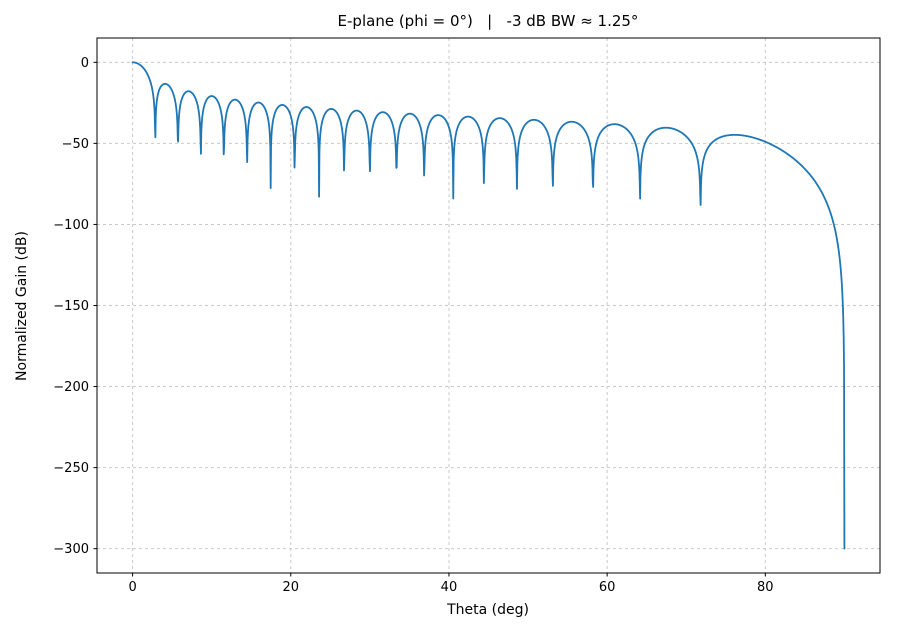  I want to click on y-tick-label: −200, so click(71, 387).